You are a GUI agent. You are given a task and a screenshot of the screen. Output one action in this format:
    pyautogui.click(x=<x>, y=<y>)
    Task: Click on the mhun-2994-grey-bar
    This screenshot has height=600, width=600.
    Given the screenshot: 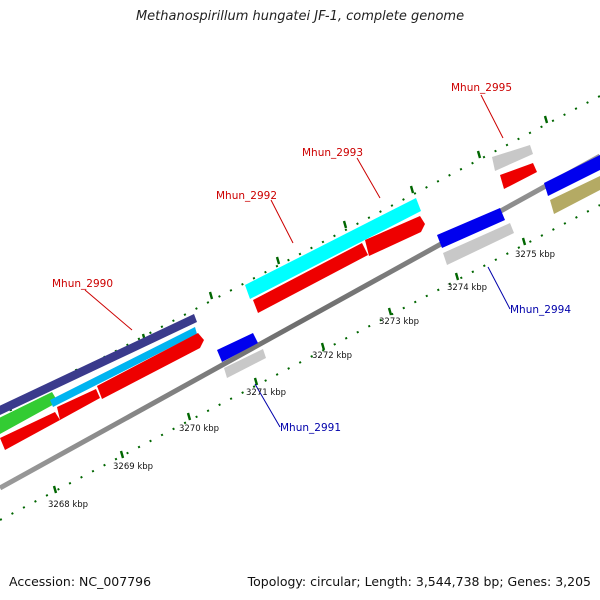 What is the action you would take?
    pyautogui.click(x=478, y=244)
    